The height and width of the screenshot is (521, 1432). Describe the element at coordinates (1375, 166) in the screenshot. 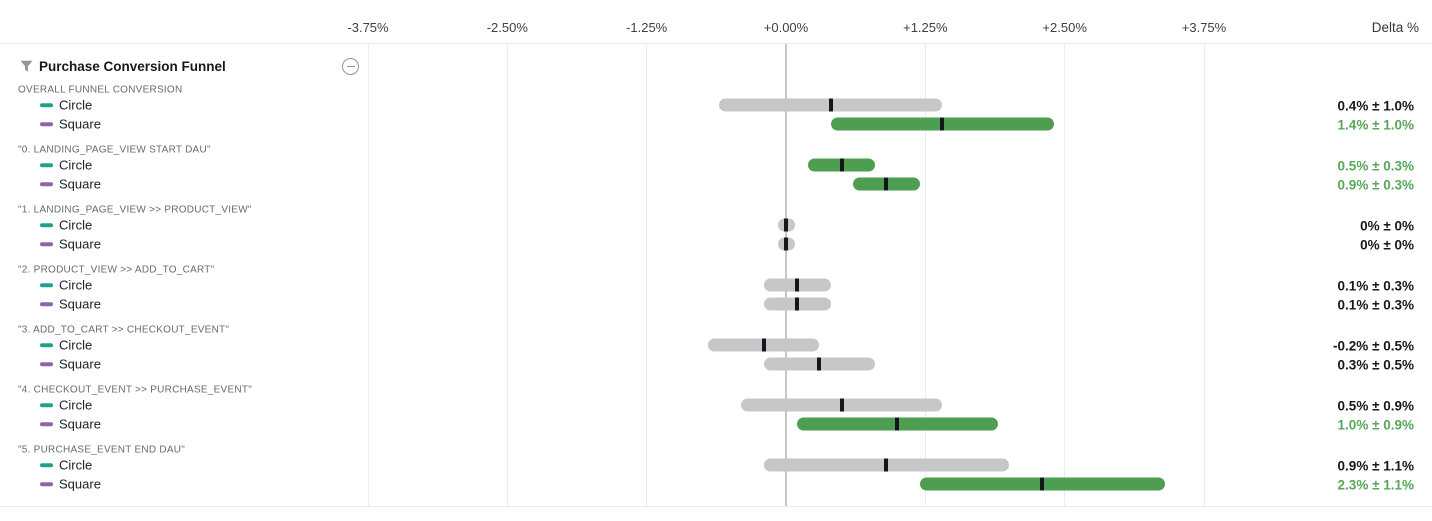

I see `delta-value: 0.5% ± 0.3%` at that location.